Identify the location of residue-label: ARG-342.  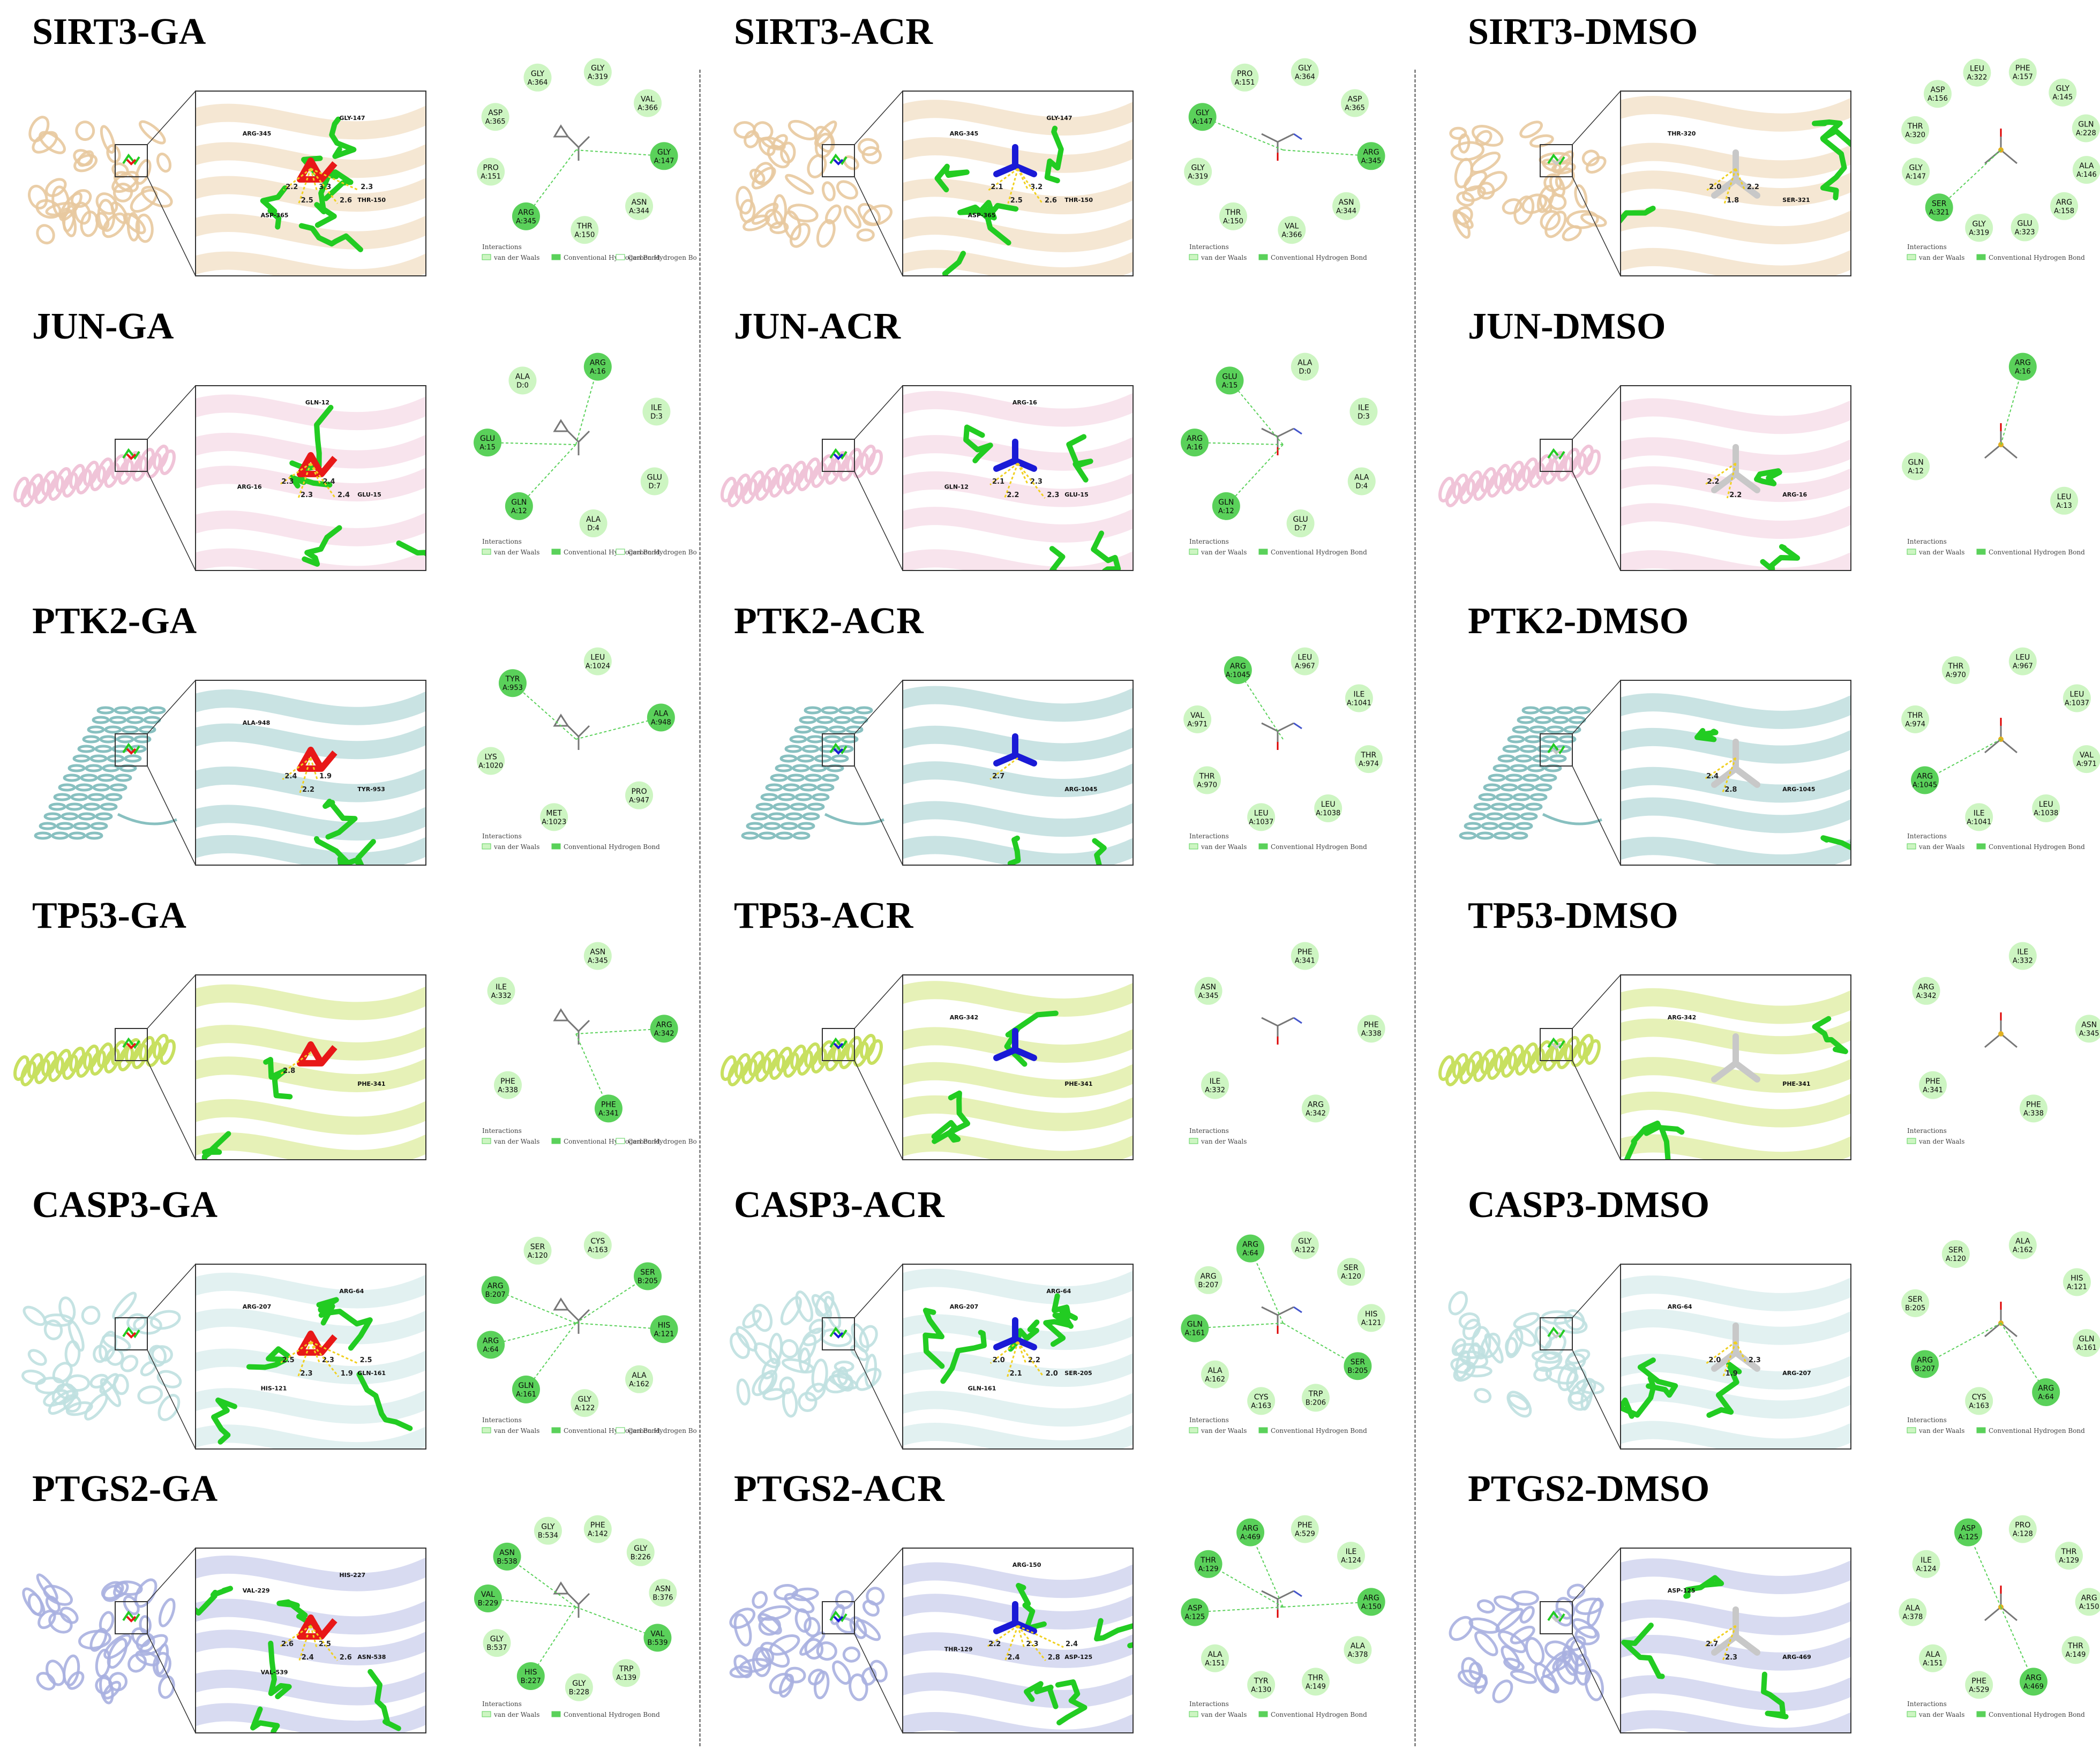
(964, 1017).